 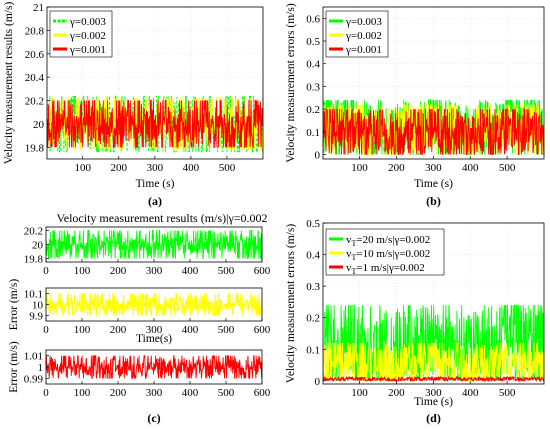 What do you see at coordinates (34, 379) in the screenshot?
I see `y-tick-label: 0.99` at bounding box center [34, 379].